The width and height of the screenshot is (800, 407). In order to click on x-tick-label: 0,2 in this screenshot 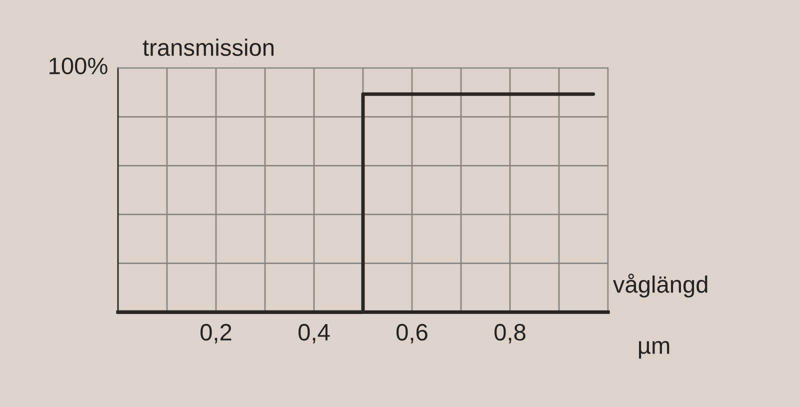, I will do `click(216, 334)`.